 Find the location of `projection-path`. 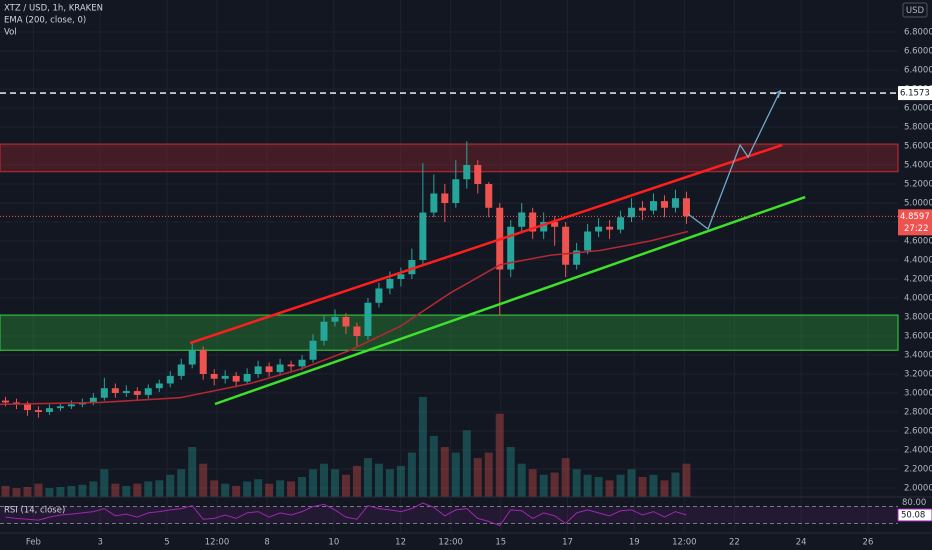

projection-path is located at coordinates (734, 160).